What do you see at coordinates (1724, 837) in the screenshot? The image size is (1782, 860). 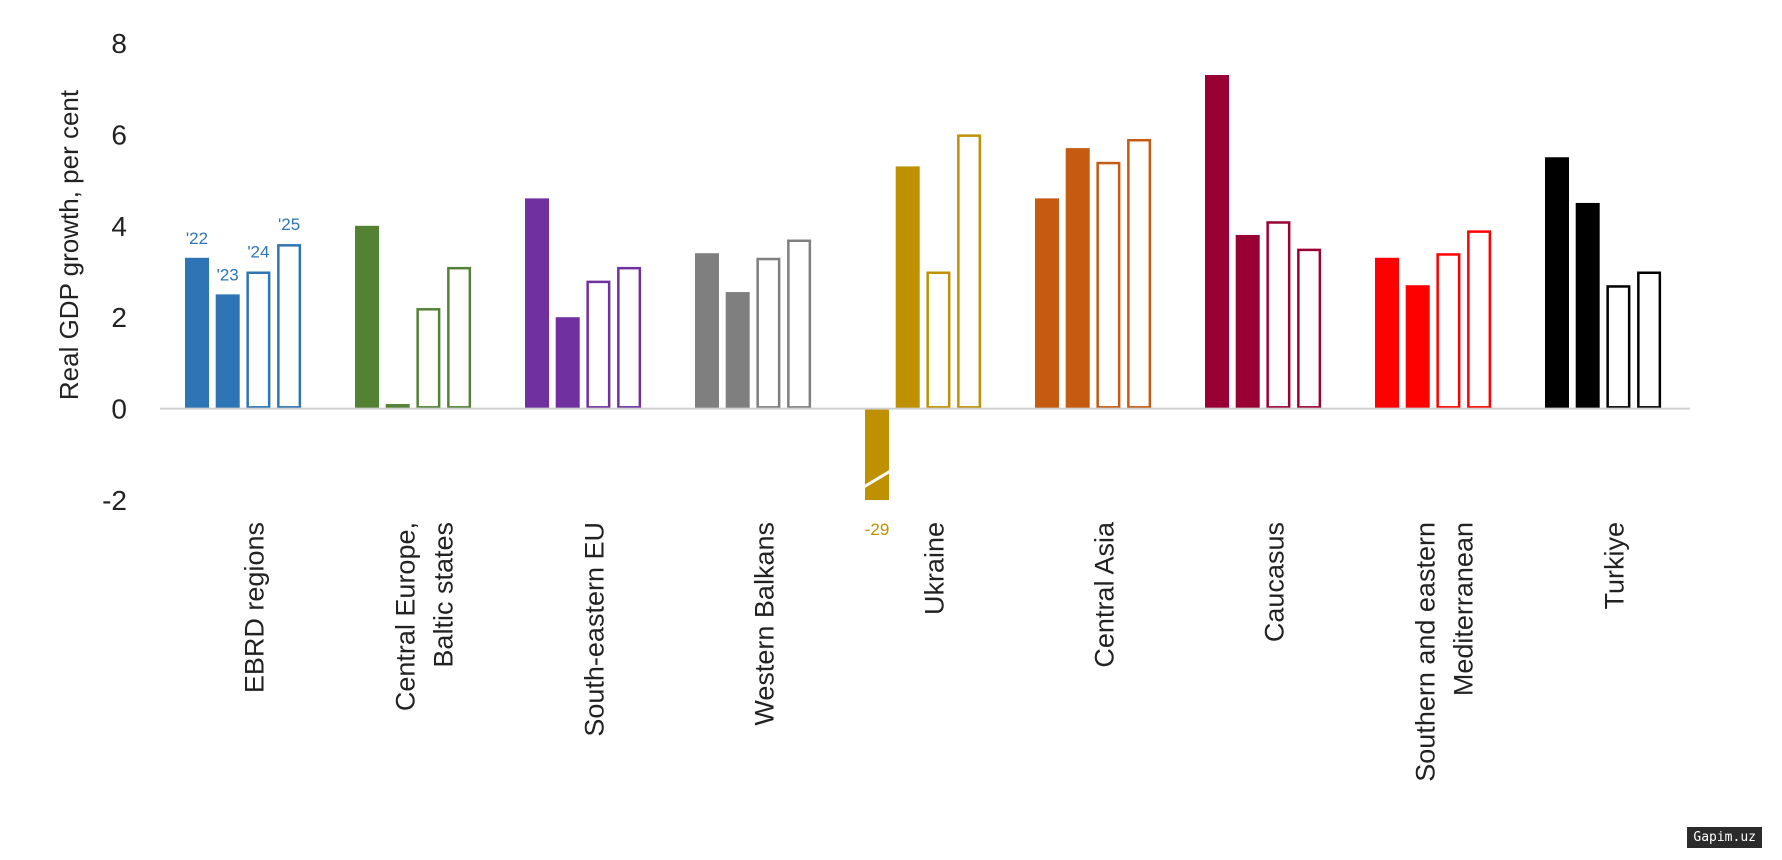 I see `watermark: Gapim.uz` at bounding box center [1724, 837].